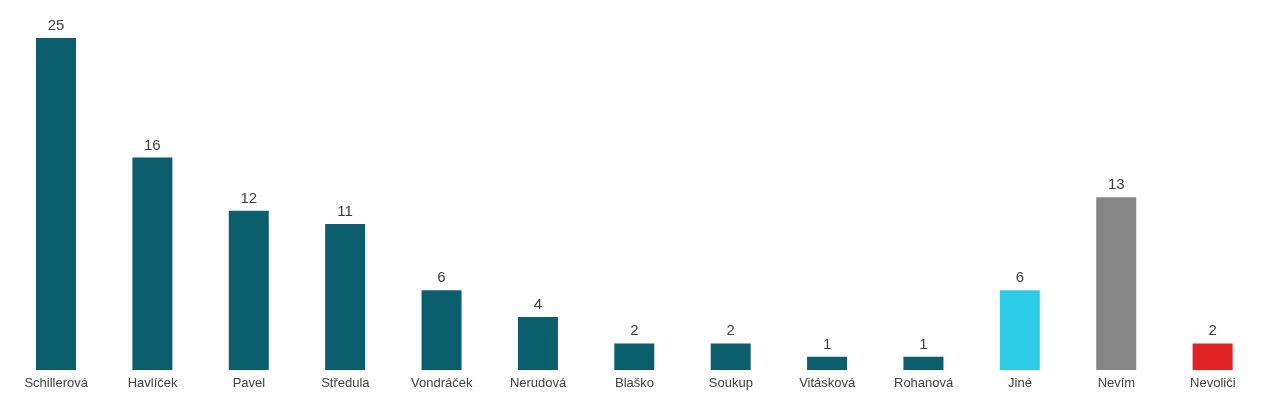 The height and width of the screenshot is (401, 1269). What do you see at coordinates (538, 383) in the screenshot?
I see `x-tick-label: Nerudová` at bounding box center [538, 383].